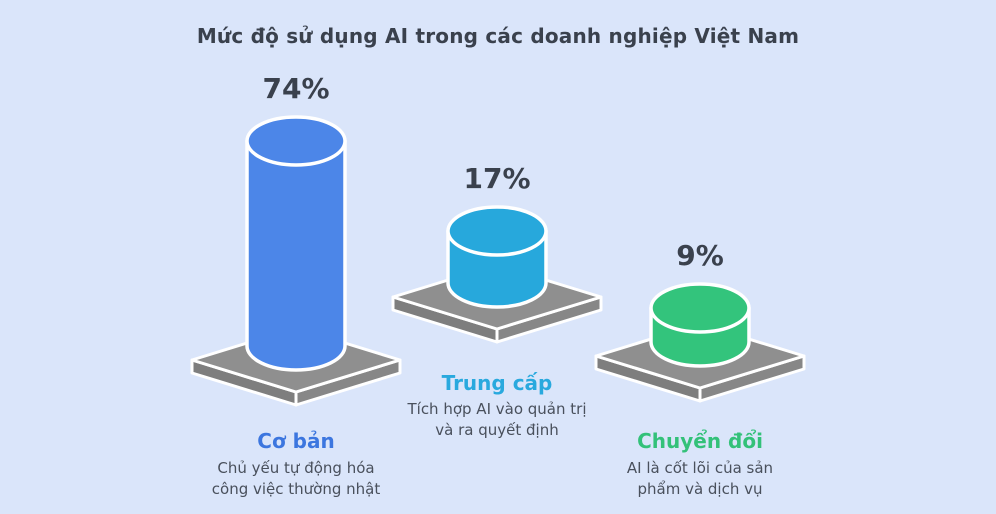 This screenshot has height=514, width=996. What do you see at coordinates (497, 409) in the screenshot?
I see `description-line: Tích hợp AI vào quản trị` at bounding box center [497, 409].